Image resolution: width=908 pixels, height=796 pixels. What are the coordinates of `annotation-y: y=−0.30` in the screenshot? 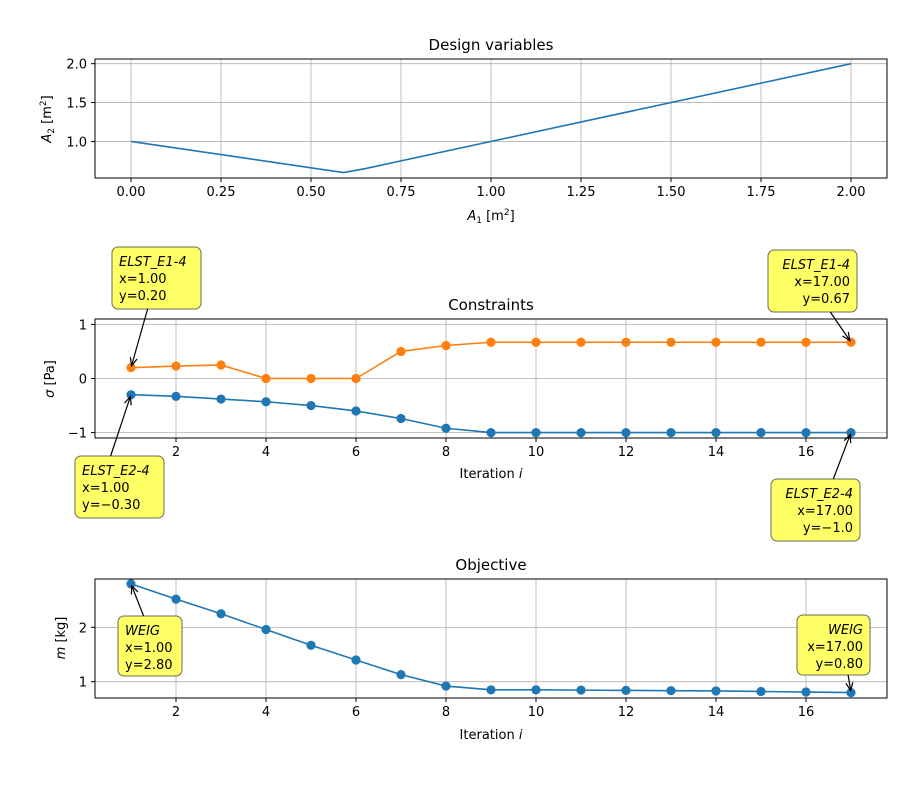 It's located at (111, 505).